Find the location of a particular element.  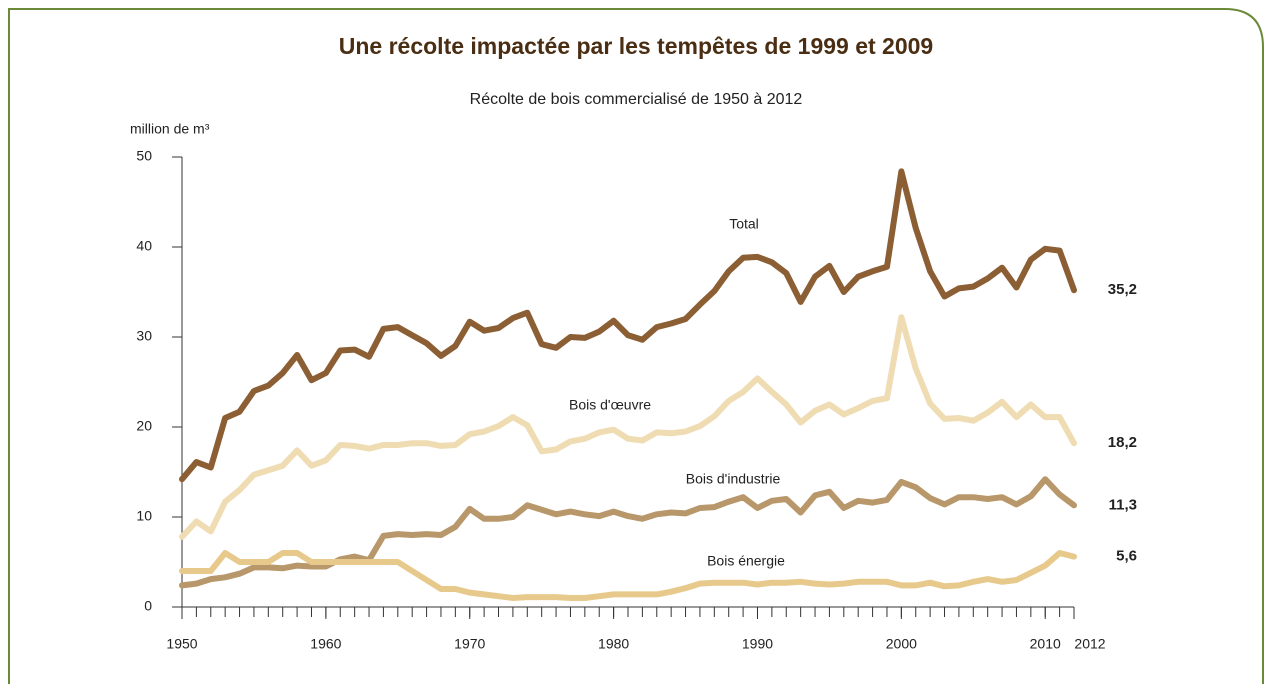

series-label: Bois énergie is located at coordinates (746, 561).